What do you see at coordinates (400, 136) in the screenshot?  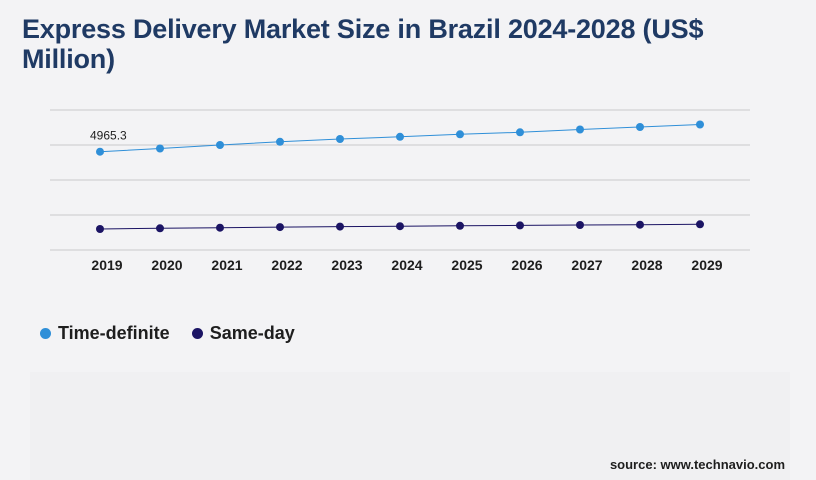 I see `data-point-time-definite-2024` at bounding box center [400, 136].